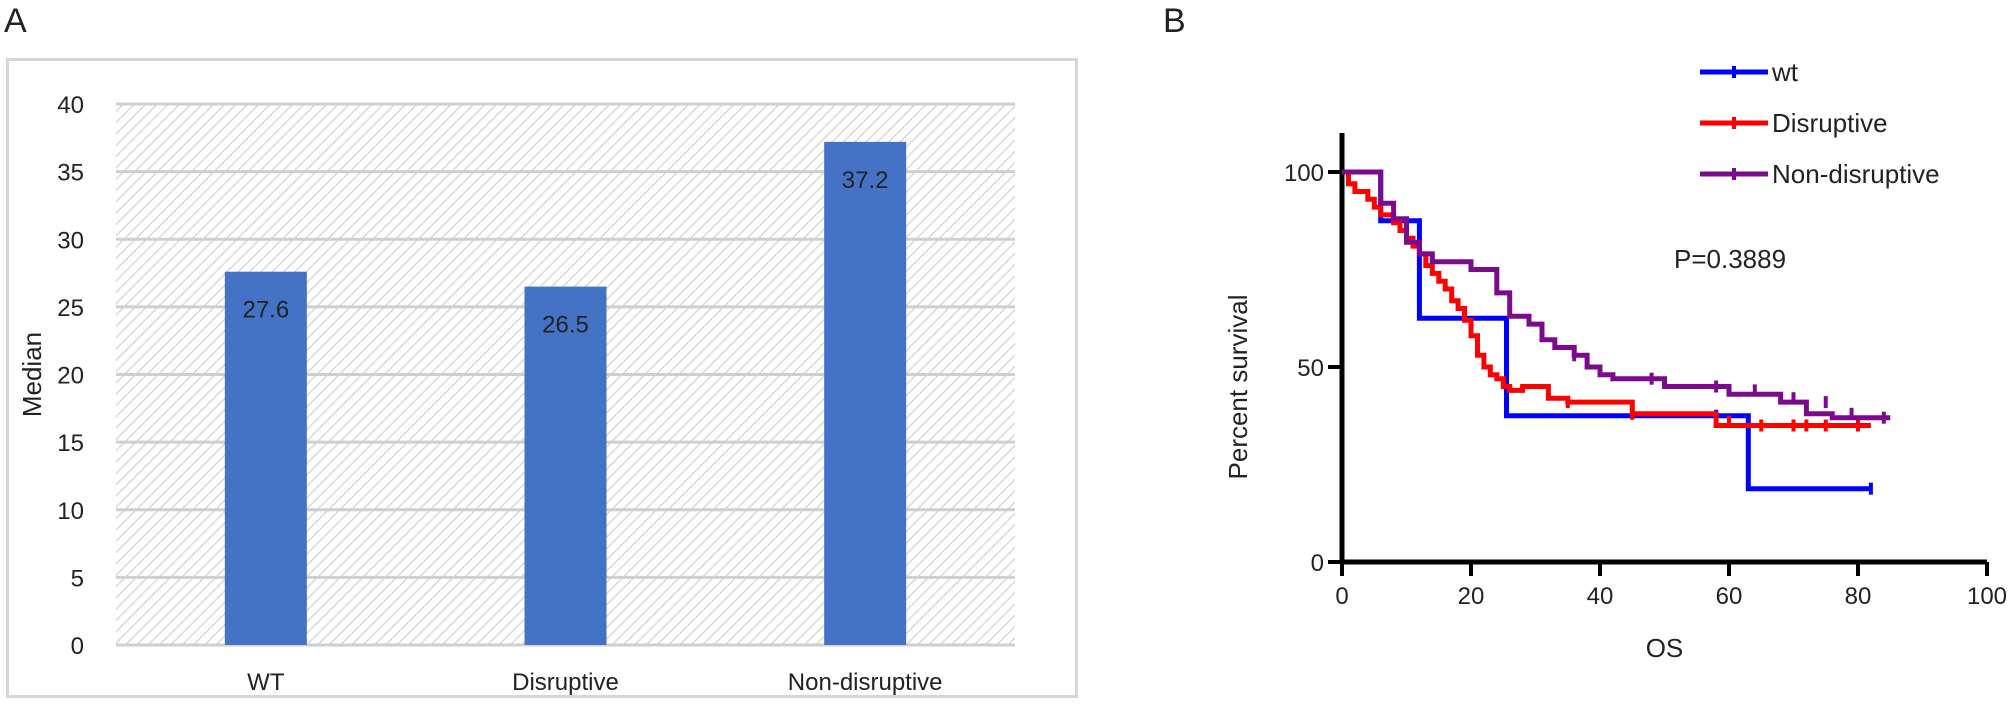  I want to click on x-tick-label: 80, so click(1858, 596).